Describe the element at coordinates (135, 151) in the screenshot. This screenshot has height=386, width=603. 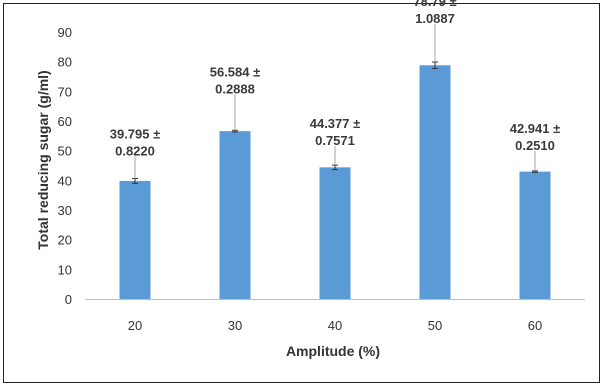
I see `data-label-error-20: 0.8220` at that location.